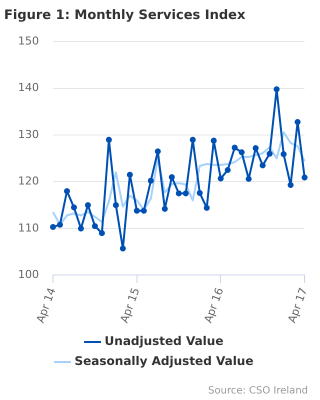 Image resolution: width=320 pixels, height=400 pixels. Describe the element at coordinates (125, 16) in the screenshot. I see `chart-title: Figure 1: Monthly Services Index` at that location.